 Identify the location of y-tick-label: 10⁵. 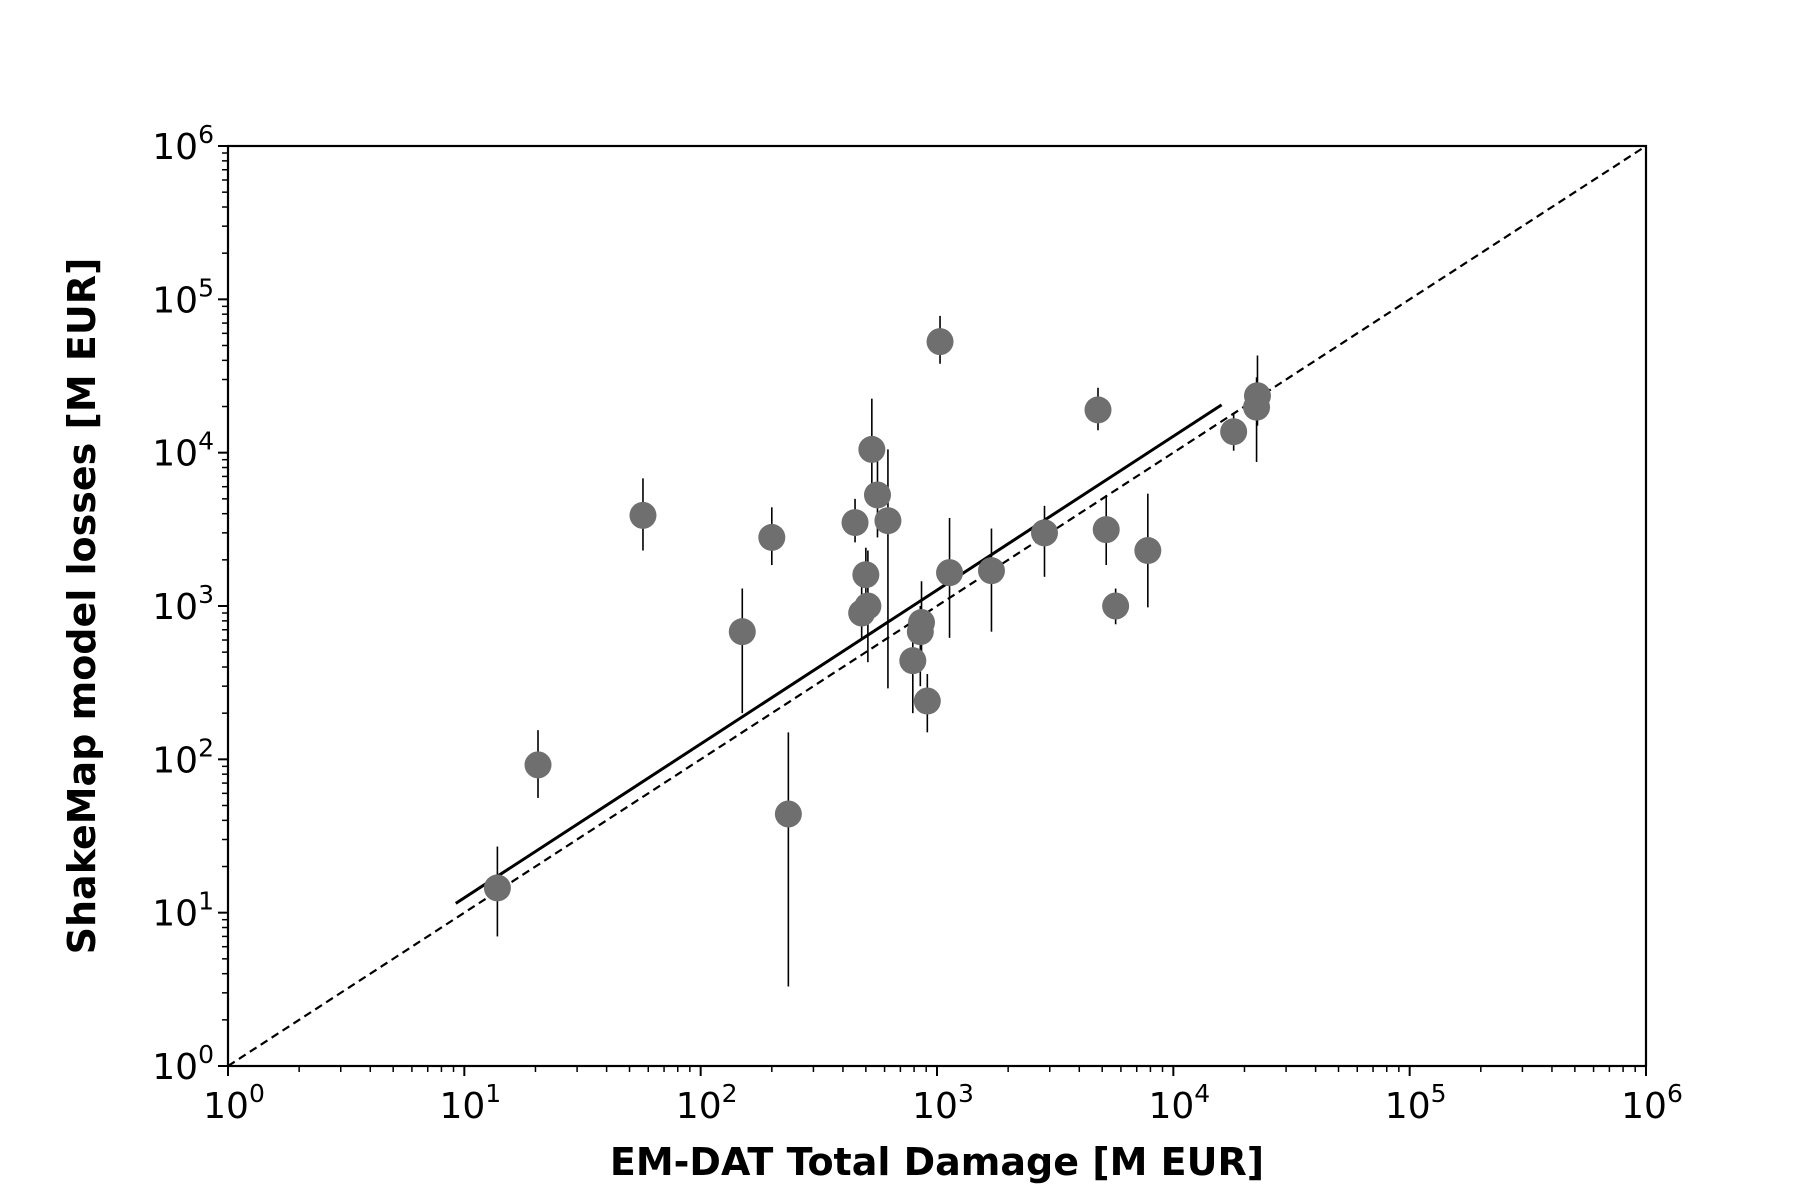
(183, 297).